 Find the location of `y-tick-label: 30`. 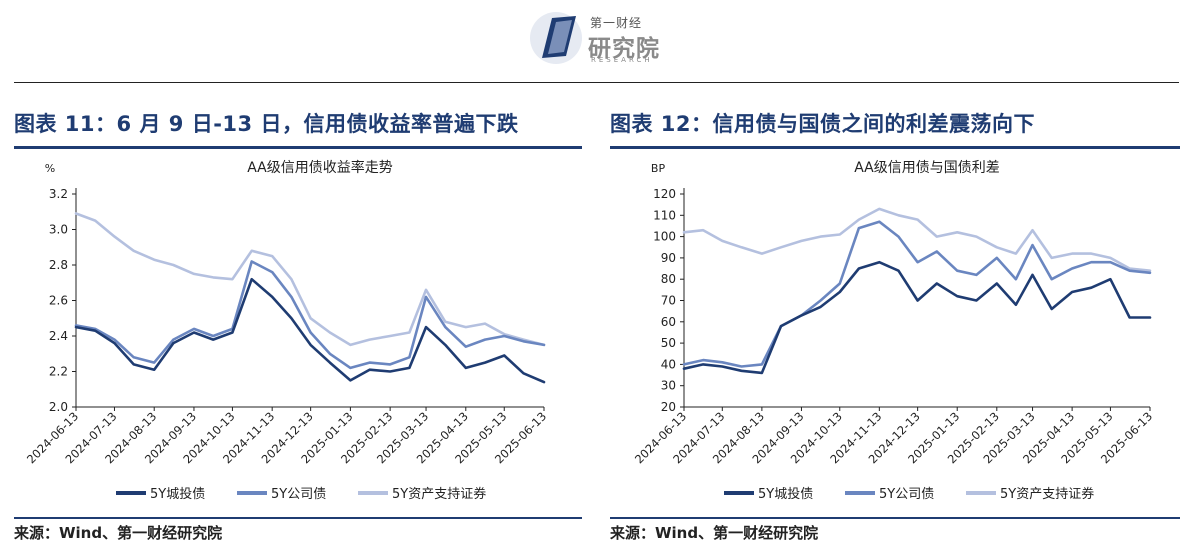

y-tick-label: 30 is located at coordinates (668, 386).